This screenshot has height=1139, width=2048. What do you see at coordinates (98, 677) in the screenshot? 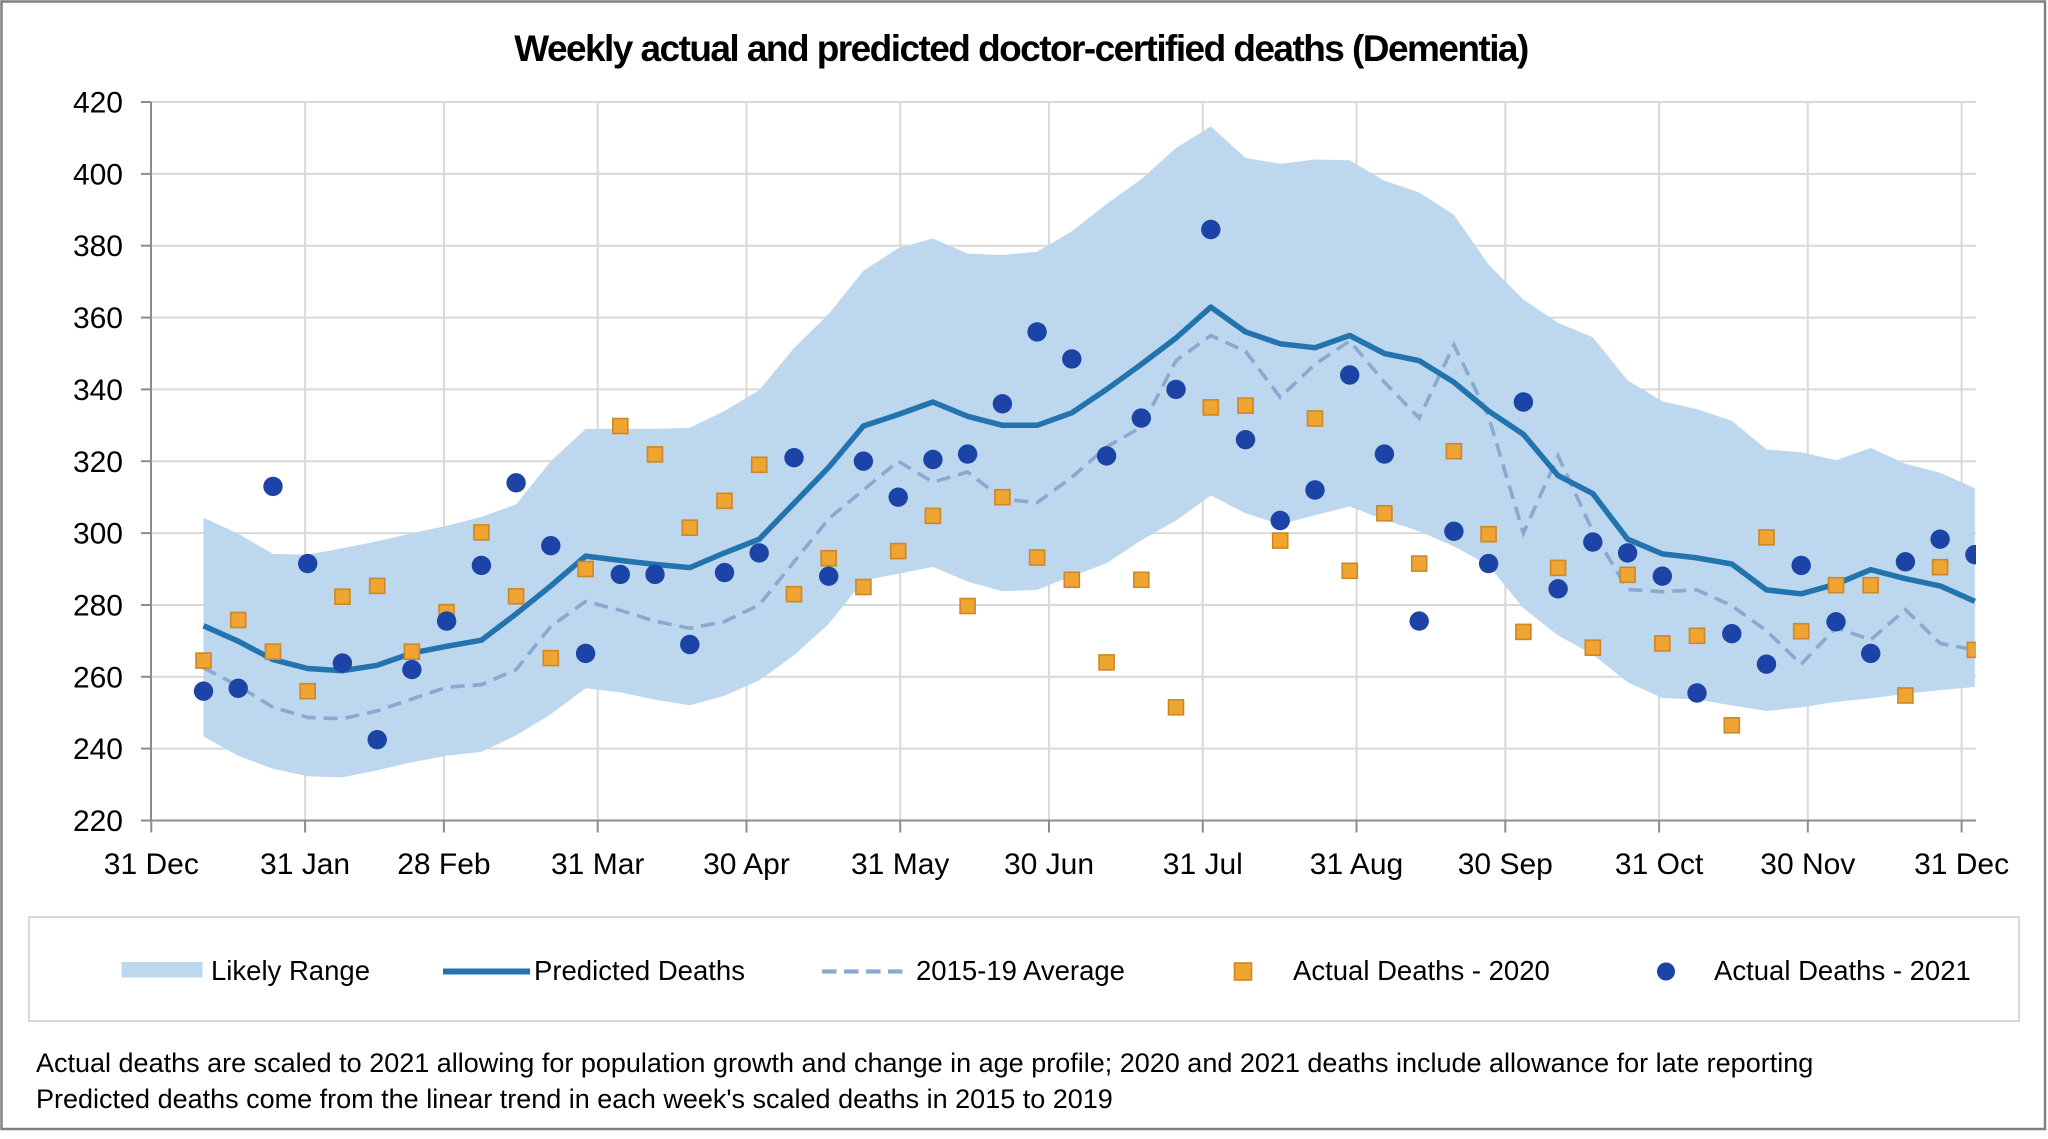
I see `svg-text: 260` at bounding box center [98, 677].